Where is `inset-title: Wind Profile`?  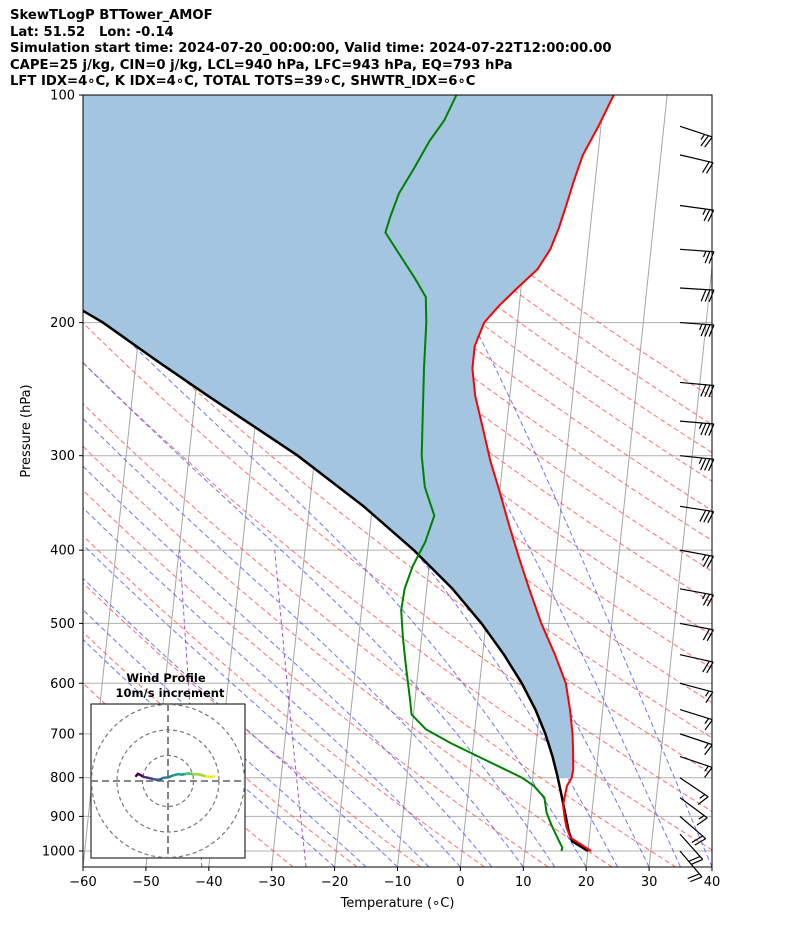 inset-title: Wind Profile is located at coordinates (166, 678).